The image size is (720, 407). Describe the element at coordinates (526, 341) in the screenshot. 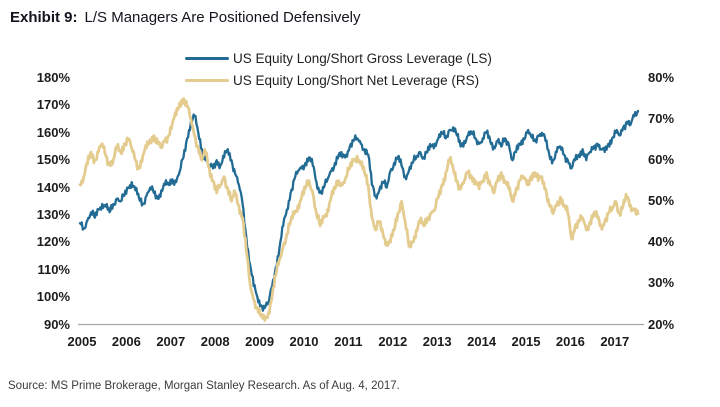

I see `x-axis-tick-2015: 2015` at that location.